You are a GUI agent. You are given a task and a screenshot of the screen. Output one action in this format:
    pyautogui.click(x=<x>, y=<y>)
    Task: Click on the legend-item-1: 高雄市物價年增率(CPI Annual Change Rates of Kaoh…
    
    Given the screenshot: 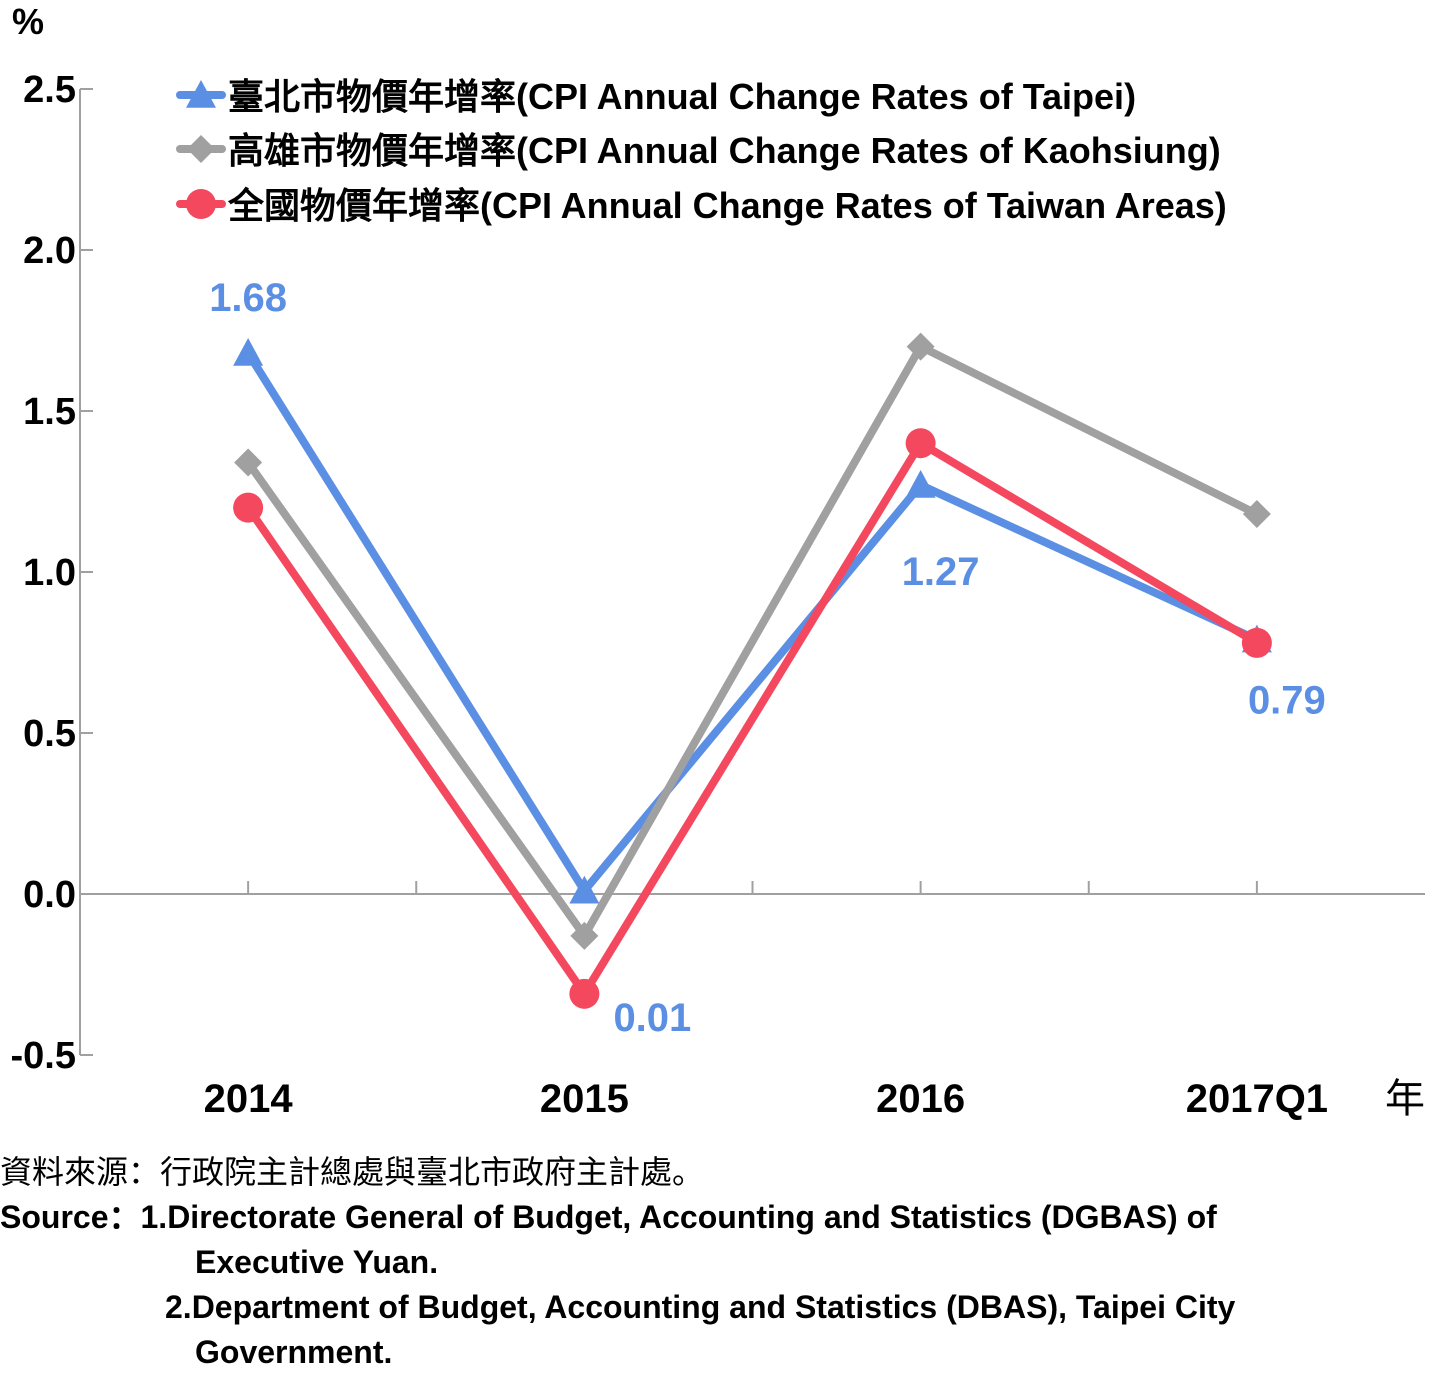 What is the action you would take?
    pyautogui.click(x=698, y=150)
    